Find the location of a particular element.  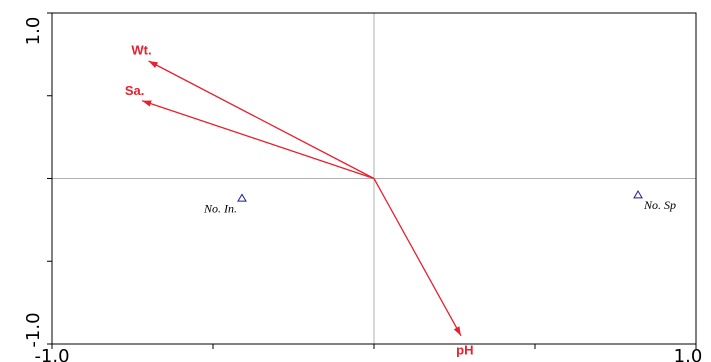

vector-wt is located at coordinates (261, 120).